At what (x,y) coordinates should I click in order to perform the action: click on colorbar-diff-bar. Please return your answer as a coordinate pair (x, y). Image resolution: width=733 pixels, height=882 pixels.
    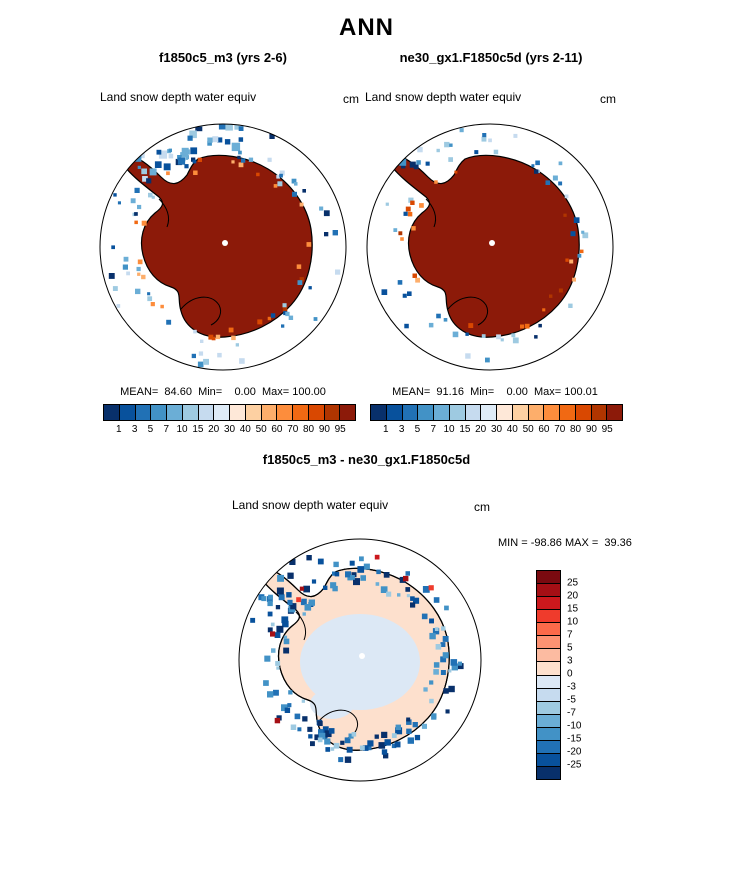
    Looking at the image, I should click on (548, 675).